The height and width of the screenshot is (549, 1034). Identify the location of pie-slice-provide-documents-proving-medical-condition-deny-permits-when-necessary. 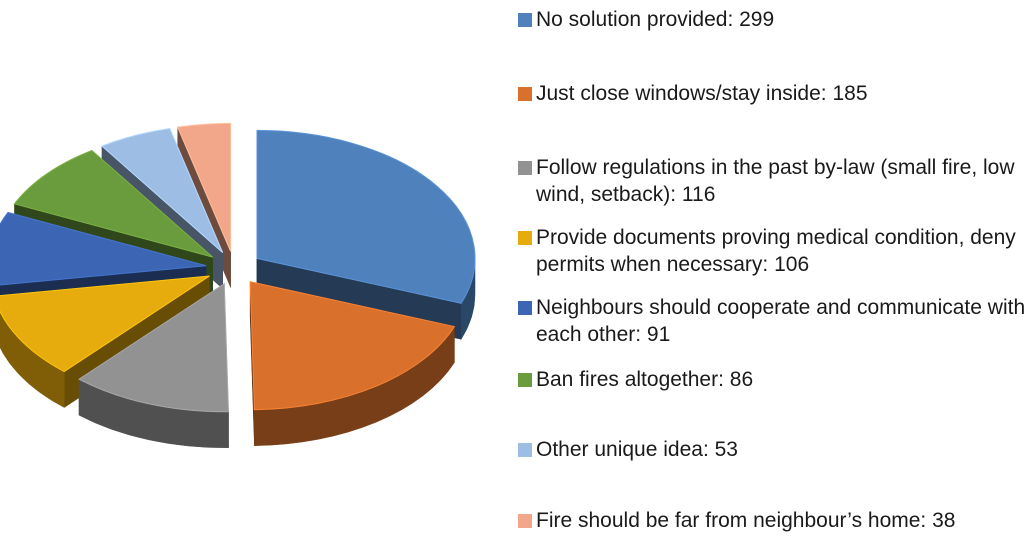
(105, 324).